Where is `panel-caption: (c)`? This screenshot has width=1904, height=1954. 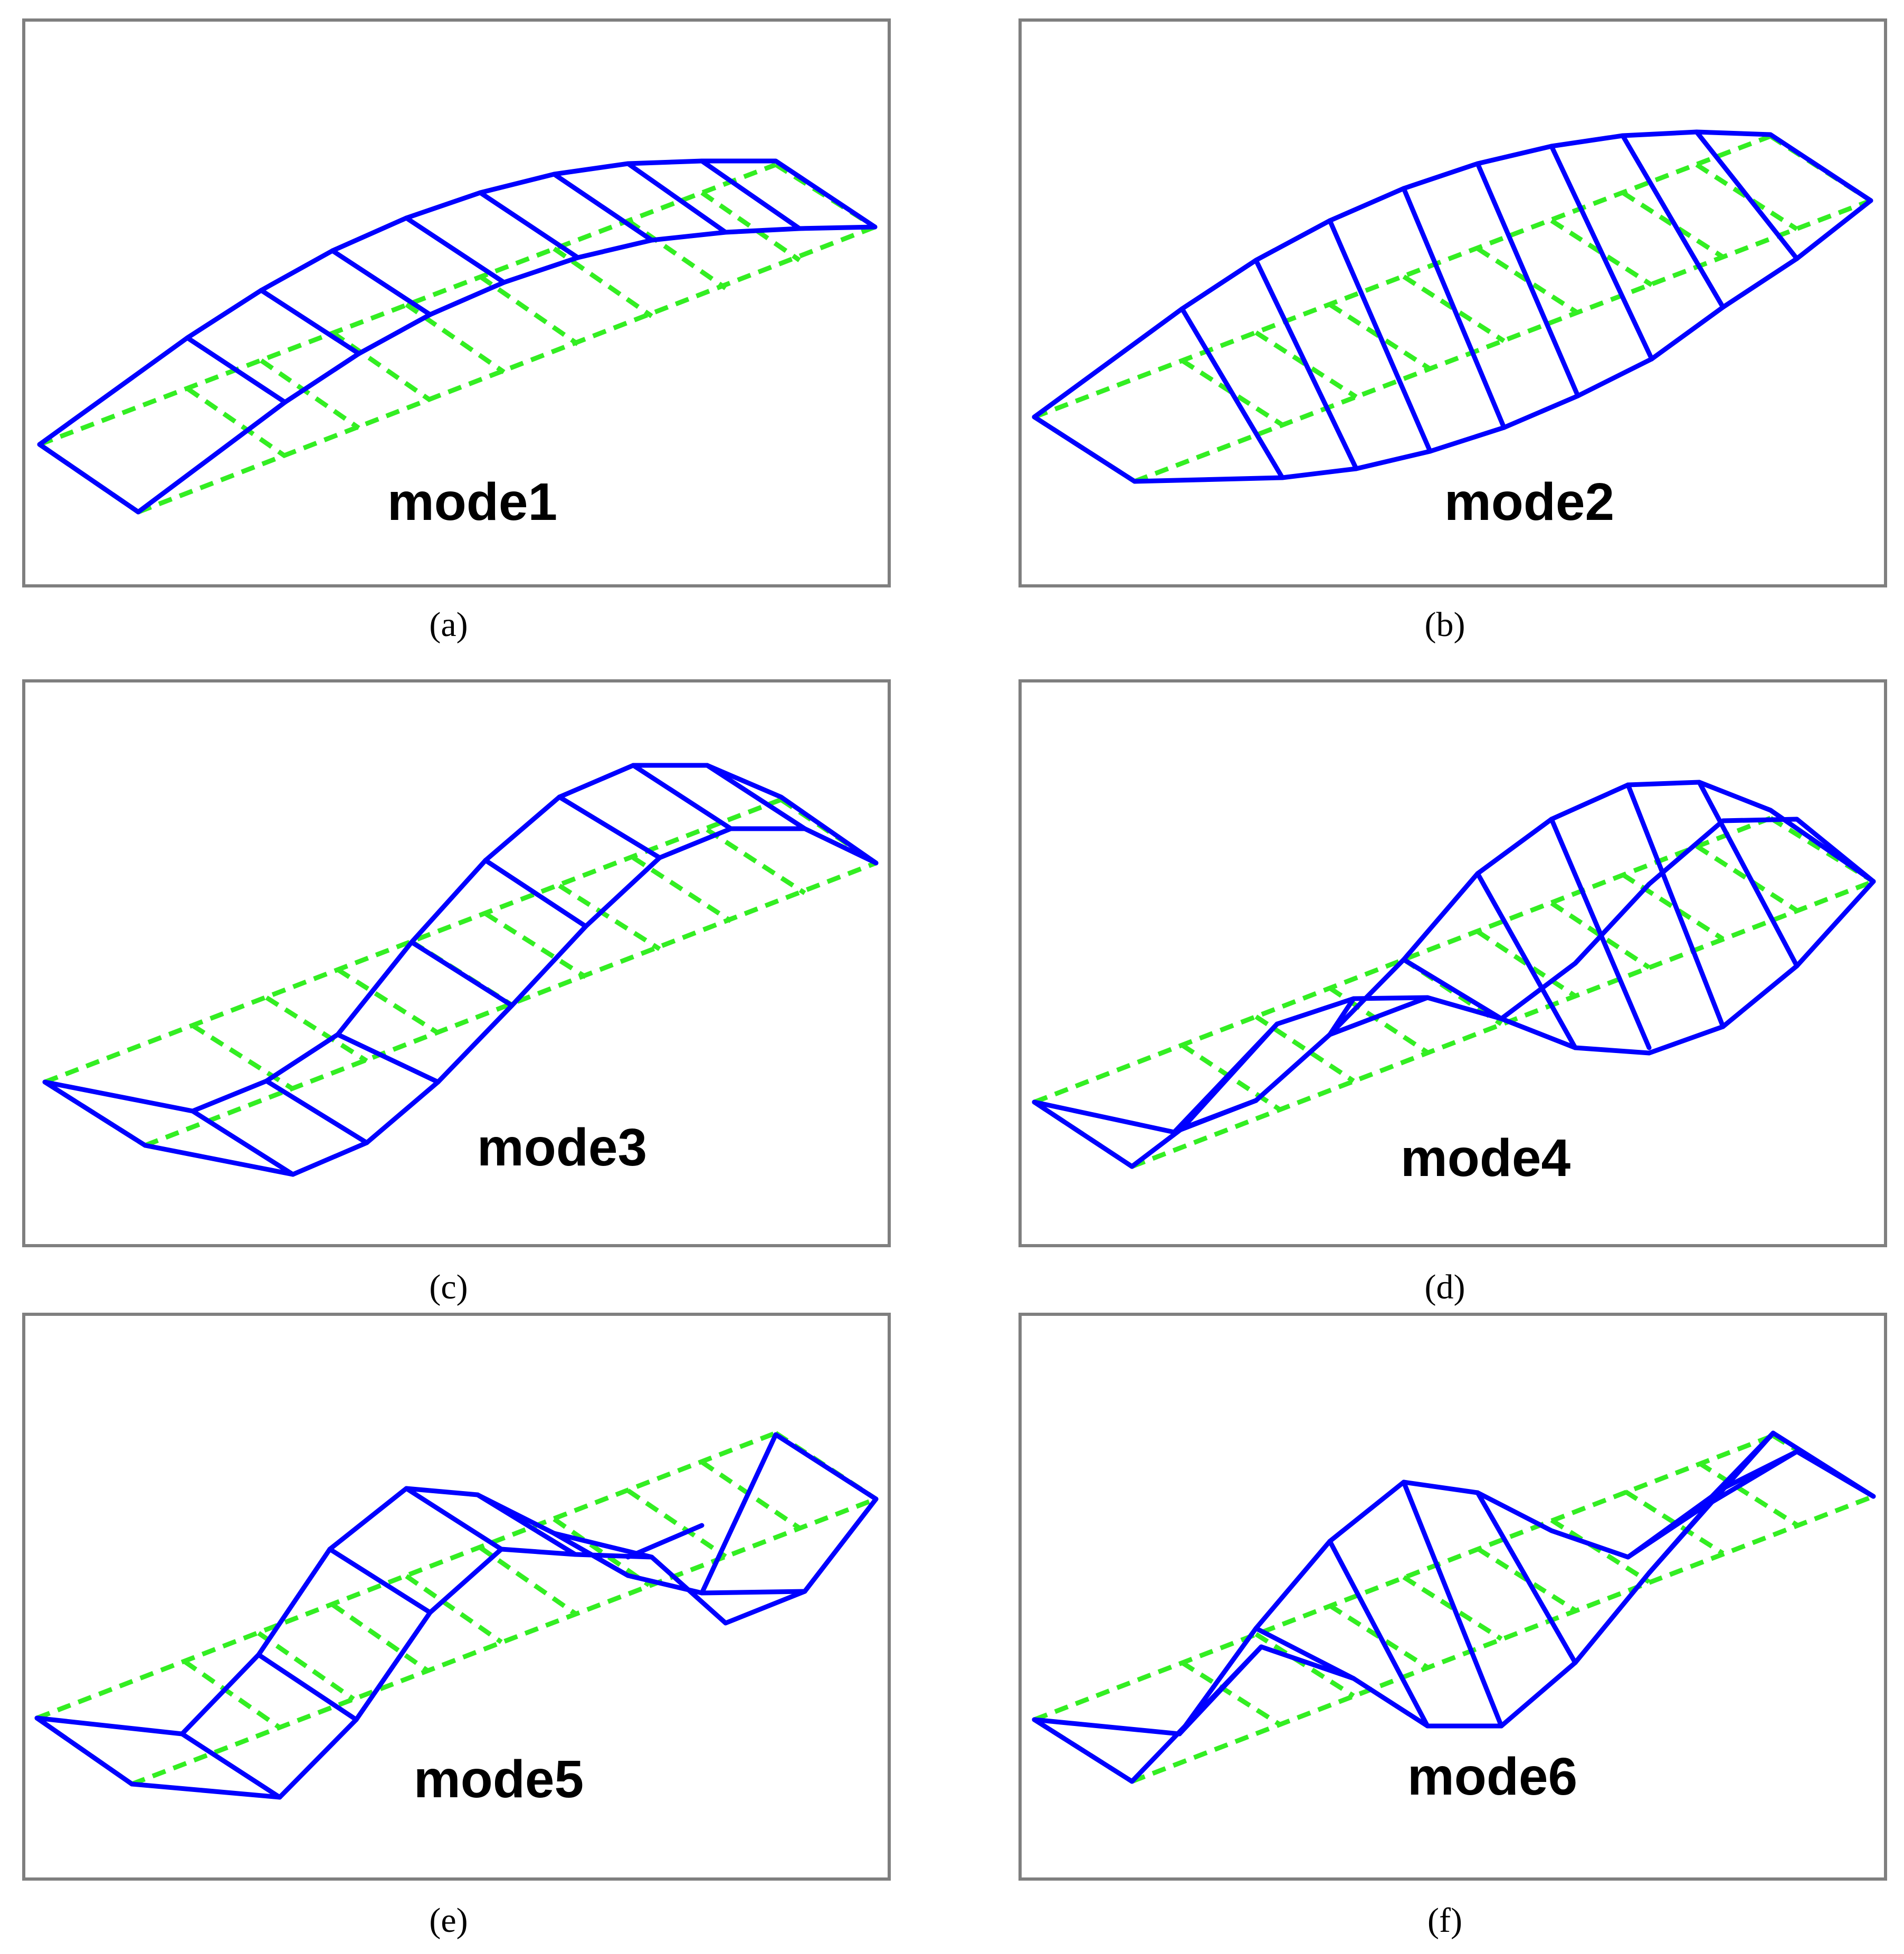 panel-caption: (c) is located at coordinates (448, 1287).